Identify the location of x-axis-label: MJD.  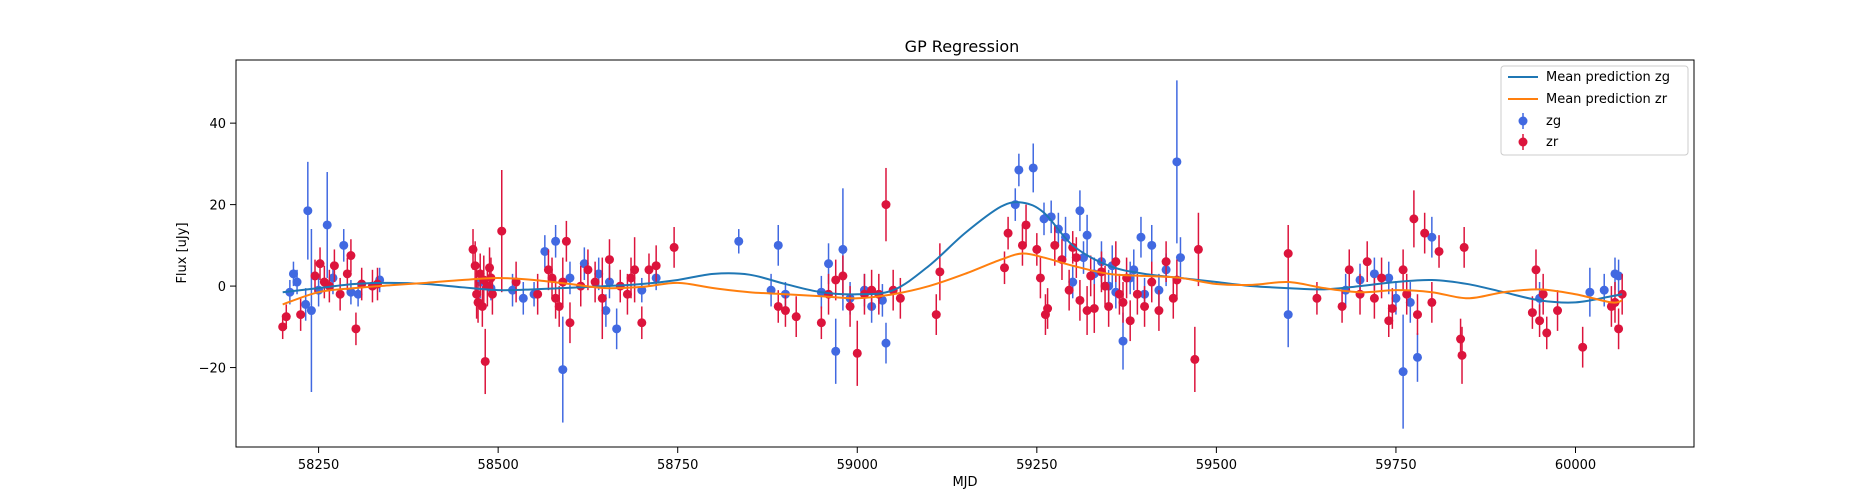
(964, 482).